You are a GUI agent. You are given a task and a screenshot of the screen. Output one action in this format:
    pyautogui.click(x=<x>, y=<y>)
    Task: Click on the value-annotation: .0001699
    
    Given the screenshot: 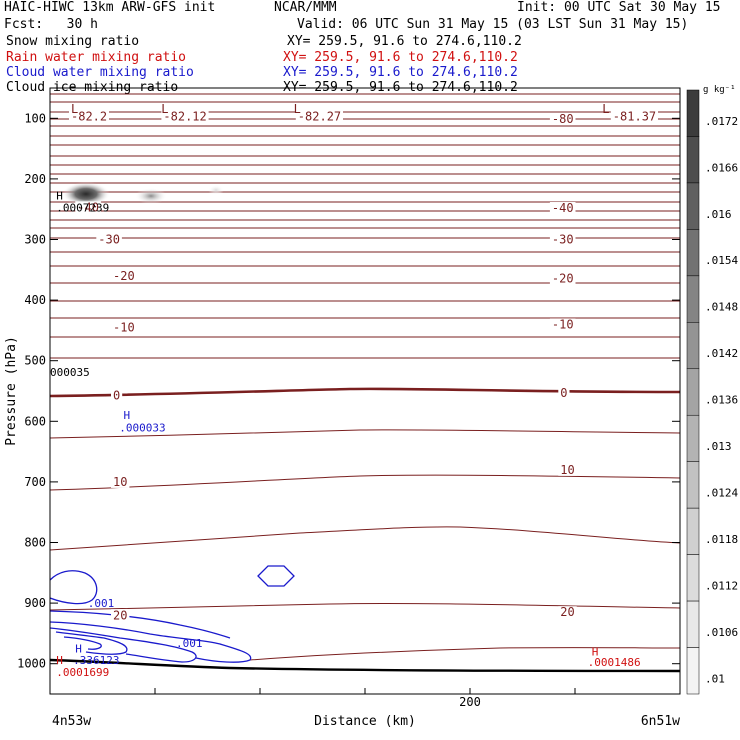 What is the action you would take?
    pyautogui.click(x=82, y=672)
    